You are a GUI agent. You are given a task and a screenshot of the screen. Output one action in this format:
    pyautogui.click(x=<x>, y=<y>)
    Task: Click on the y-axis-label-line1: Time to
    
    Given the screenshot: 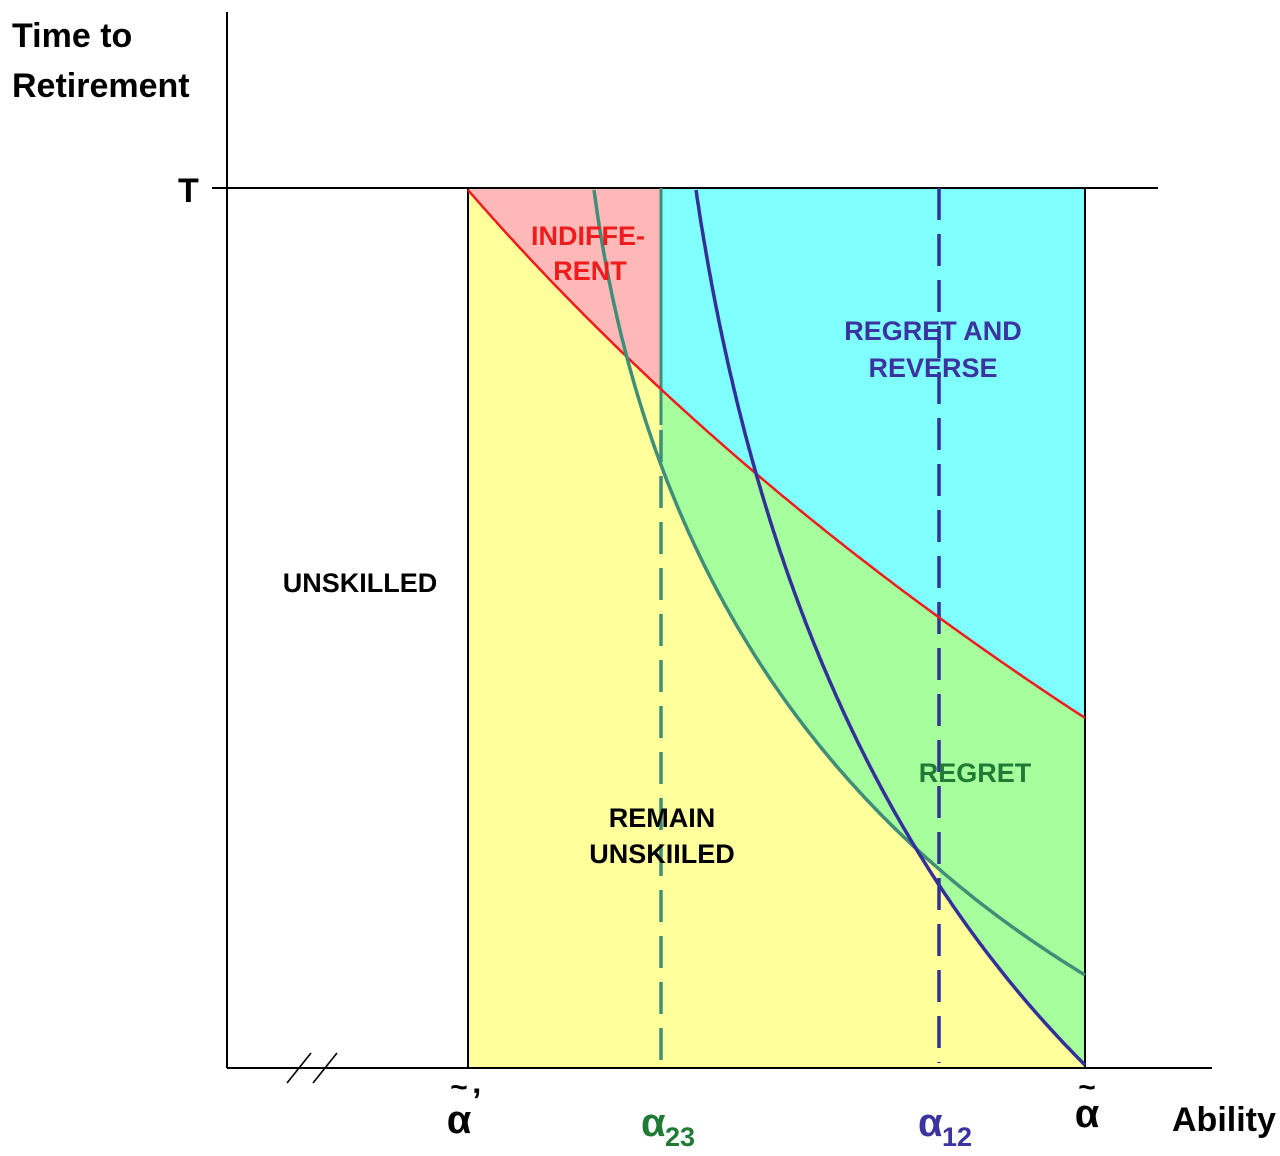 What is the action you would take?
    pyautogui.click(x=72, y=36)
    